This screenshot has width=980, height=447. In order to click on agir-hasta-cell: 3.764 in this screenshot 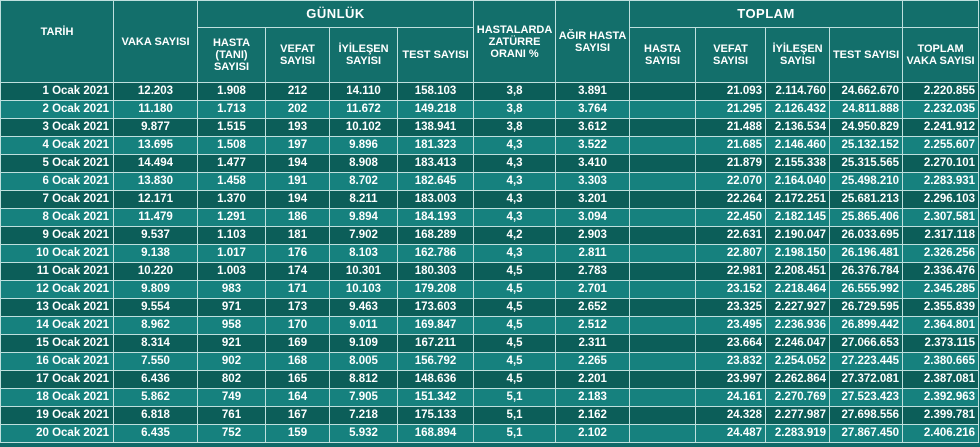, I will do `click(593, 109)`.